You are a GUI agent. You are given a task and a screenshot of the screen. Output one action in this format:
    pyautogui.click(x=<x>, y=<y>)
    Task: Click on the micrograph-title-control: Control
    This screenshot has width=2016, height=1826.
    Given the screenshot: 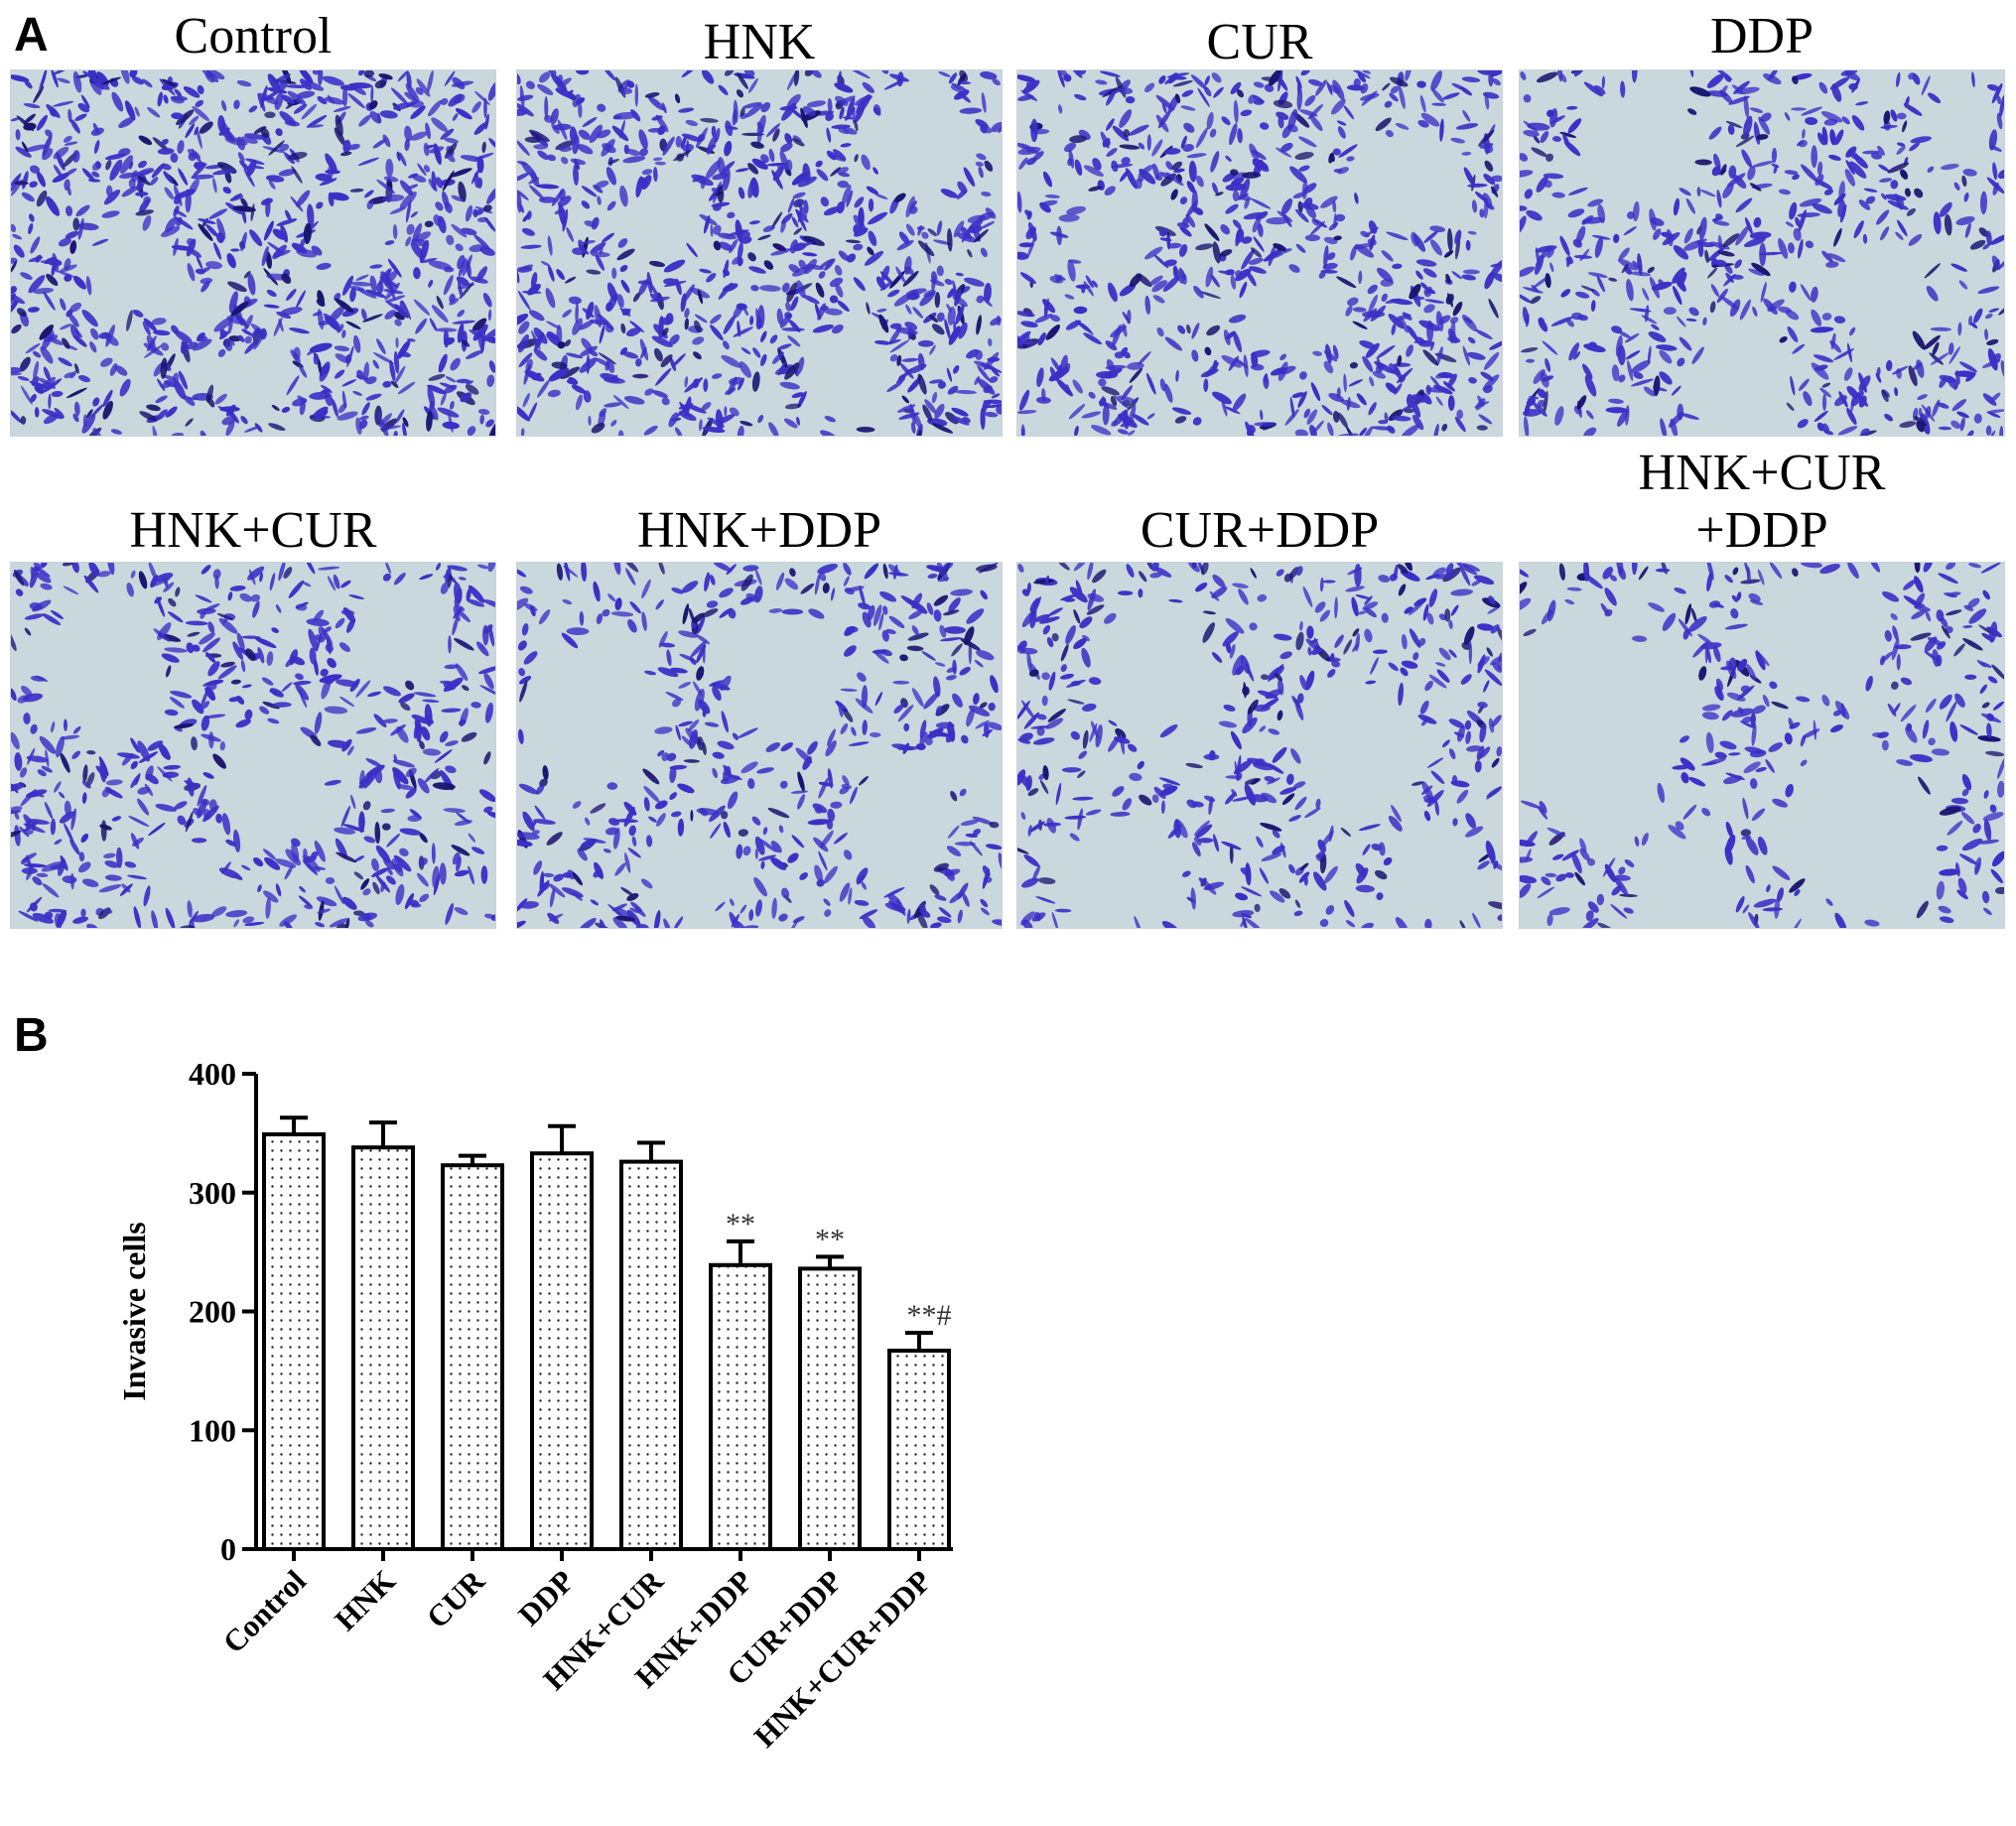 What is the action you would take?
    pyautogui.click(x=254, y=36)
    